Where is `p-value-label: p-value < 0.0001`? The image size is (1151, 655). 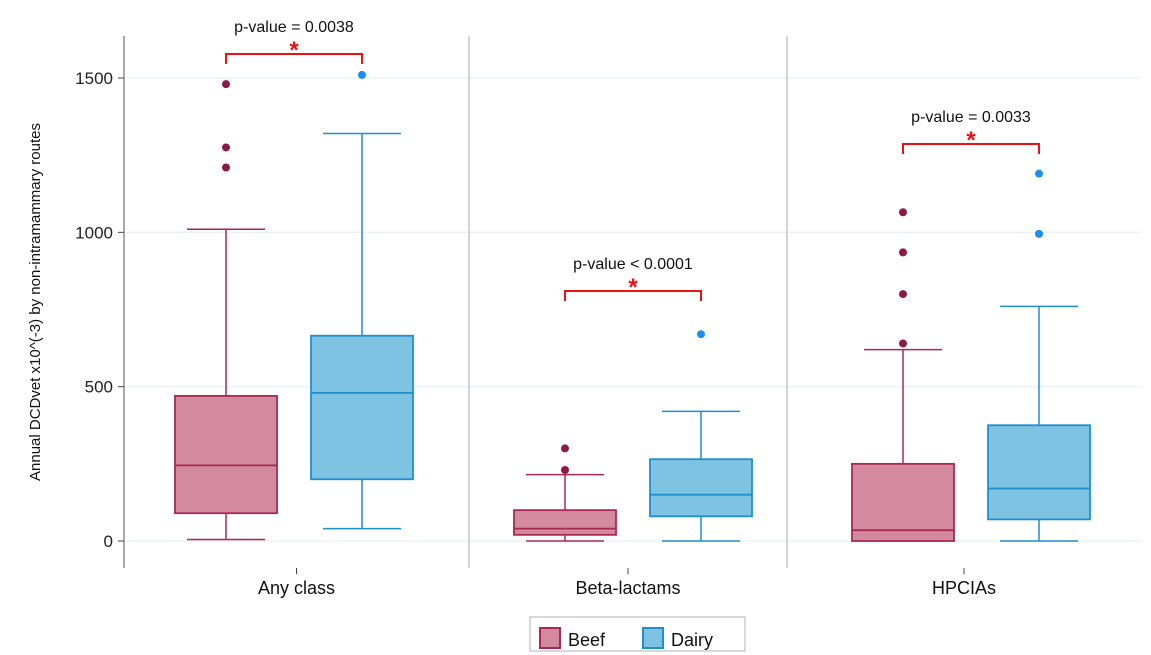 p-value-label: p-value < 0.0001 is located at coordinates (633, 264).